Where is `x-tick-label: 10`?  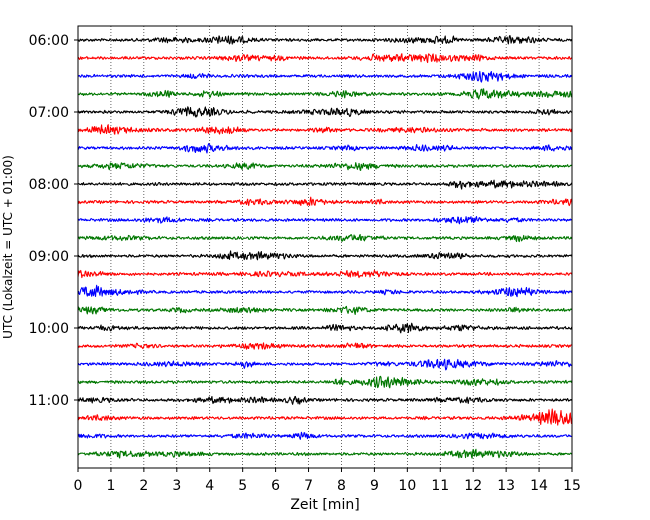 x-tick-label: 10 is located at coordinates (407, 486).